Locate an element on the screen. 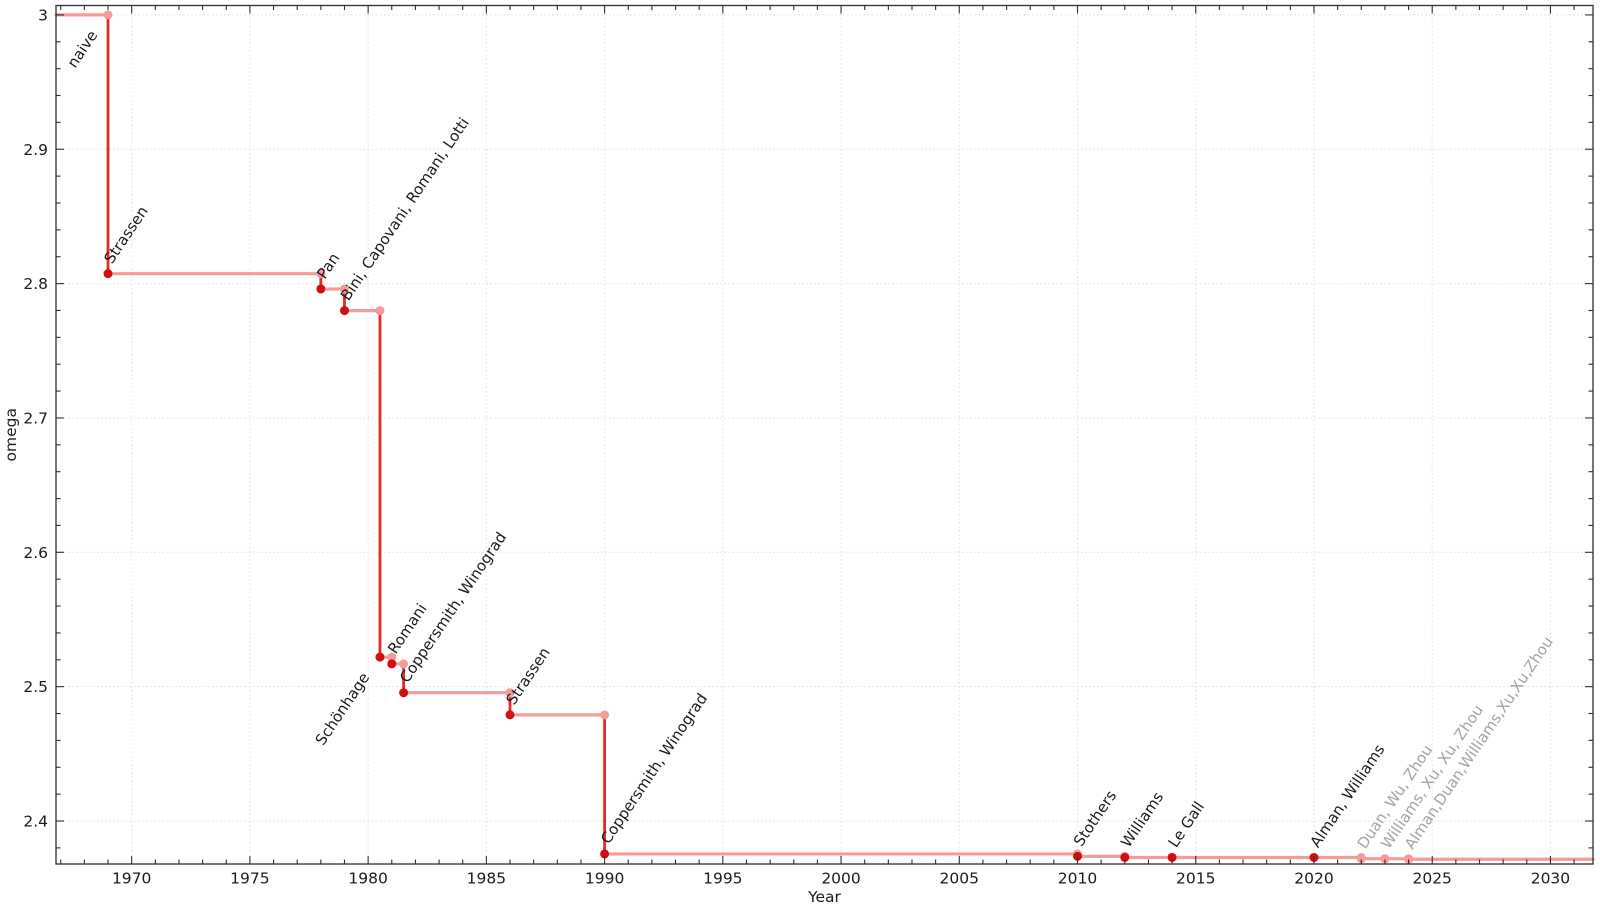  x-tick-label: 2015 is located at coordinates (1195, 879).